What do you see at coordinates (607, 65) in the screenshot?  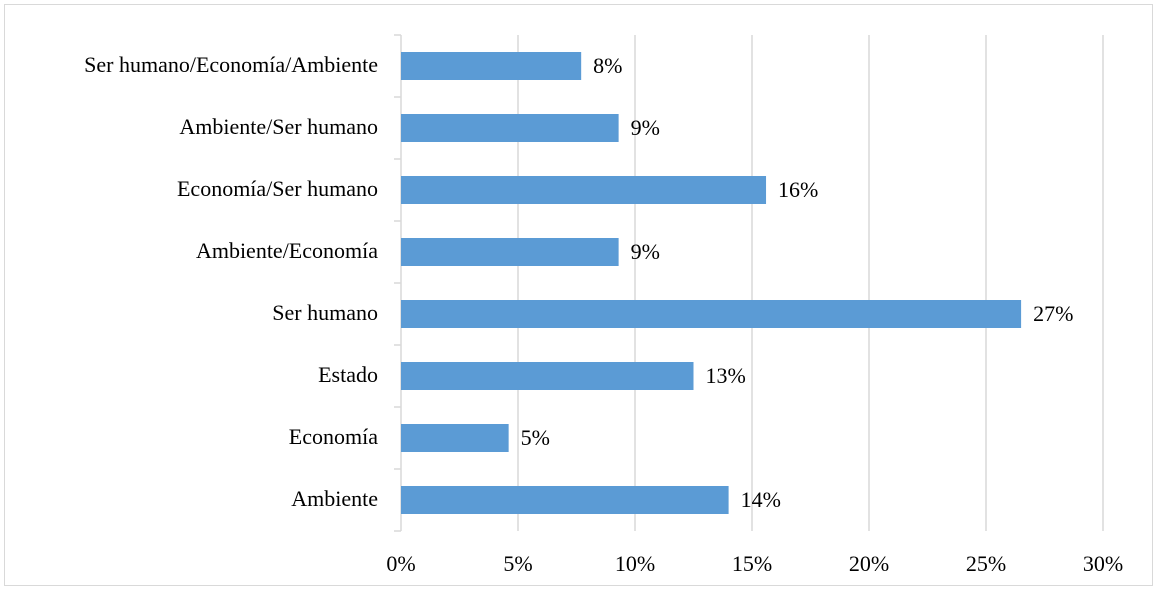 I see `data-label: 8%` at bounding box center [607, 65].